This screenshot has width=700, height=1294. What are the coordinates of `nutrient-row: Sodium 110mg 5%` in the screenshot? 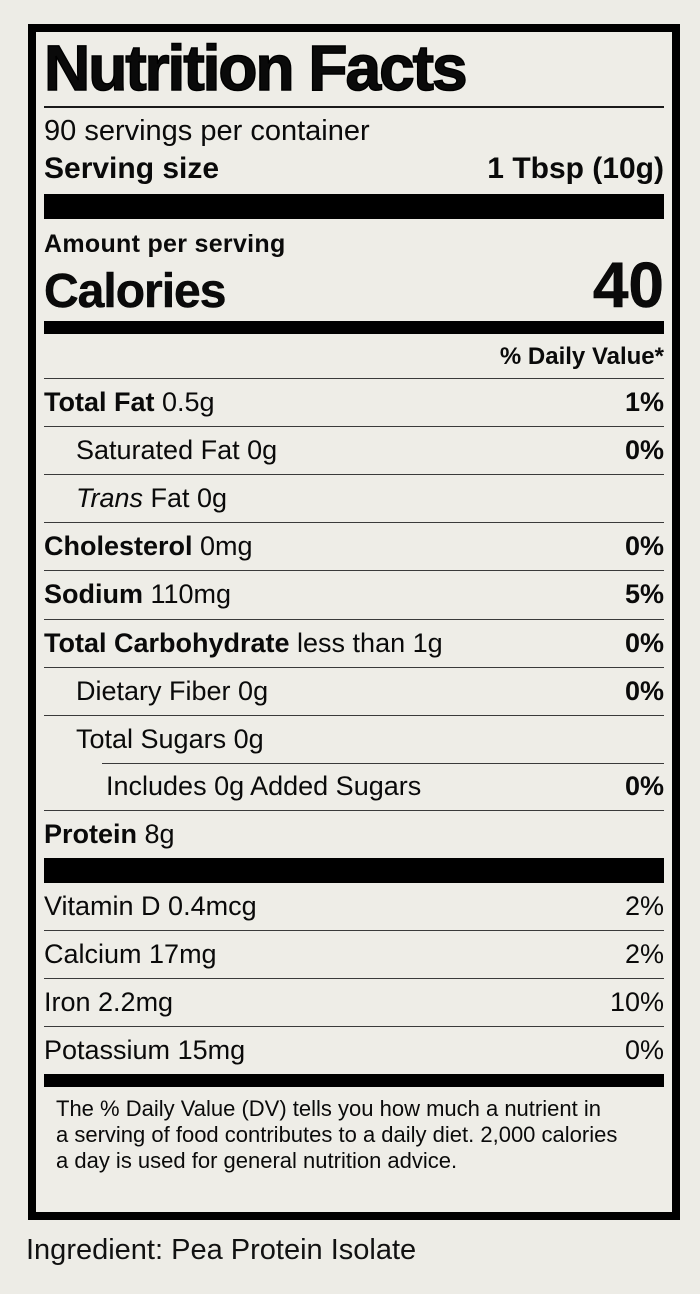 It's located at (354, 594).